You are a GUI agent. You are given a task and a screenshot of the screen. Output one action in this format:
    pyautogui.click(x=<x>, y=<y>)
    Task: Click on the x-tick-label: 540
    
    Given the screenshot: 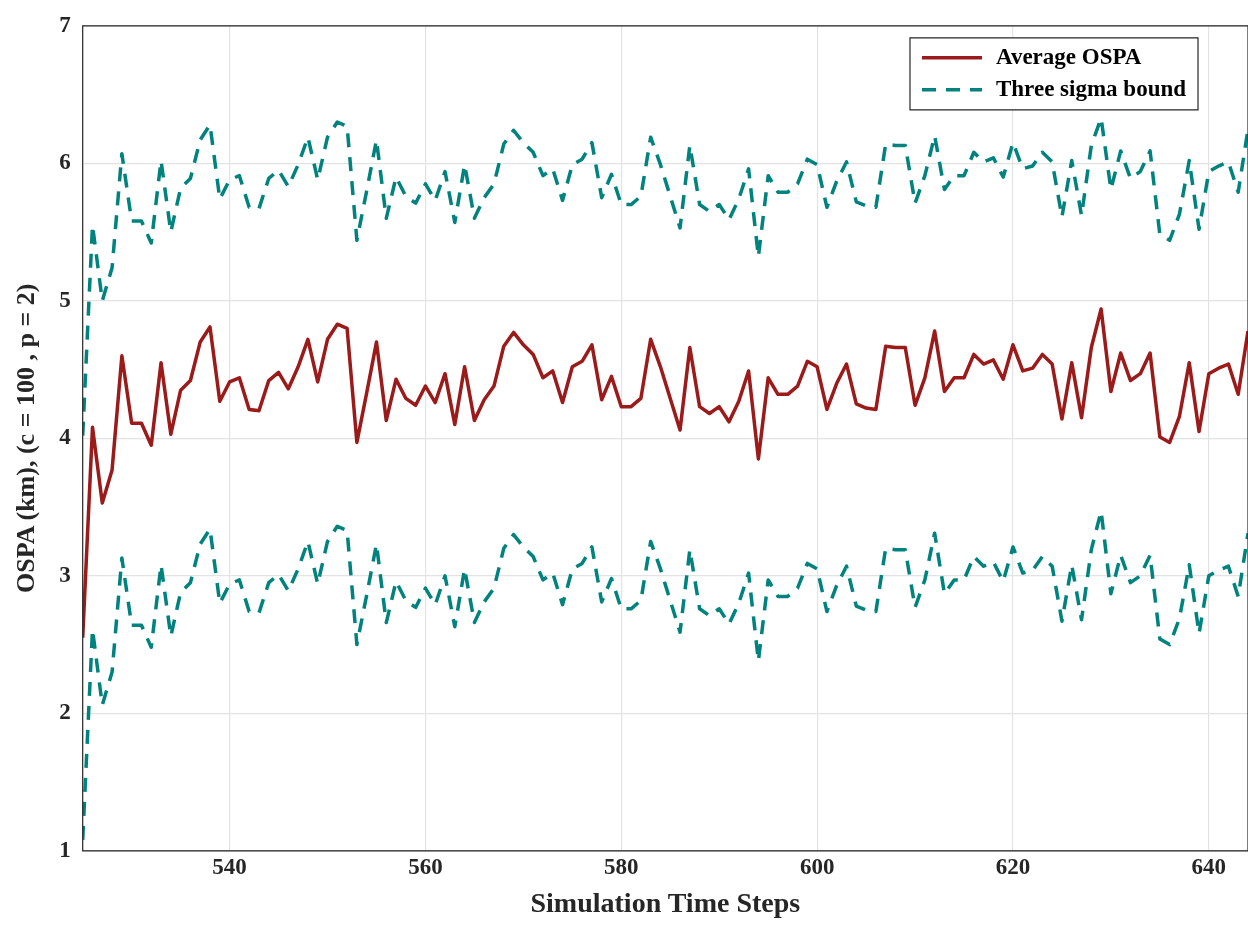 What is the action you would take?
    pyautogui.click(x=229, y=866)
    